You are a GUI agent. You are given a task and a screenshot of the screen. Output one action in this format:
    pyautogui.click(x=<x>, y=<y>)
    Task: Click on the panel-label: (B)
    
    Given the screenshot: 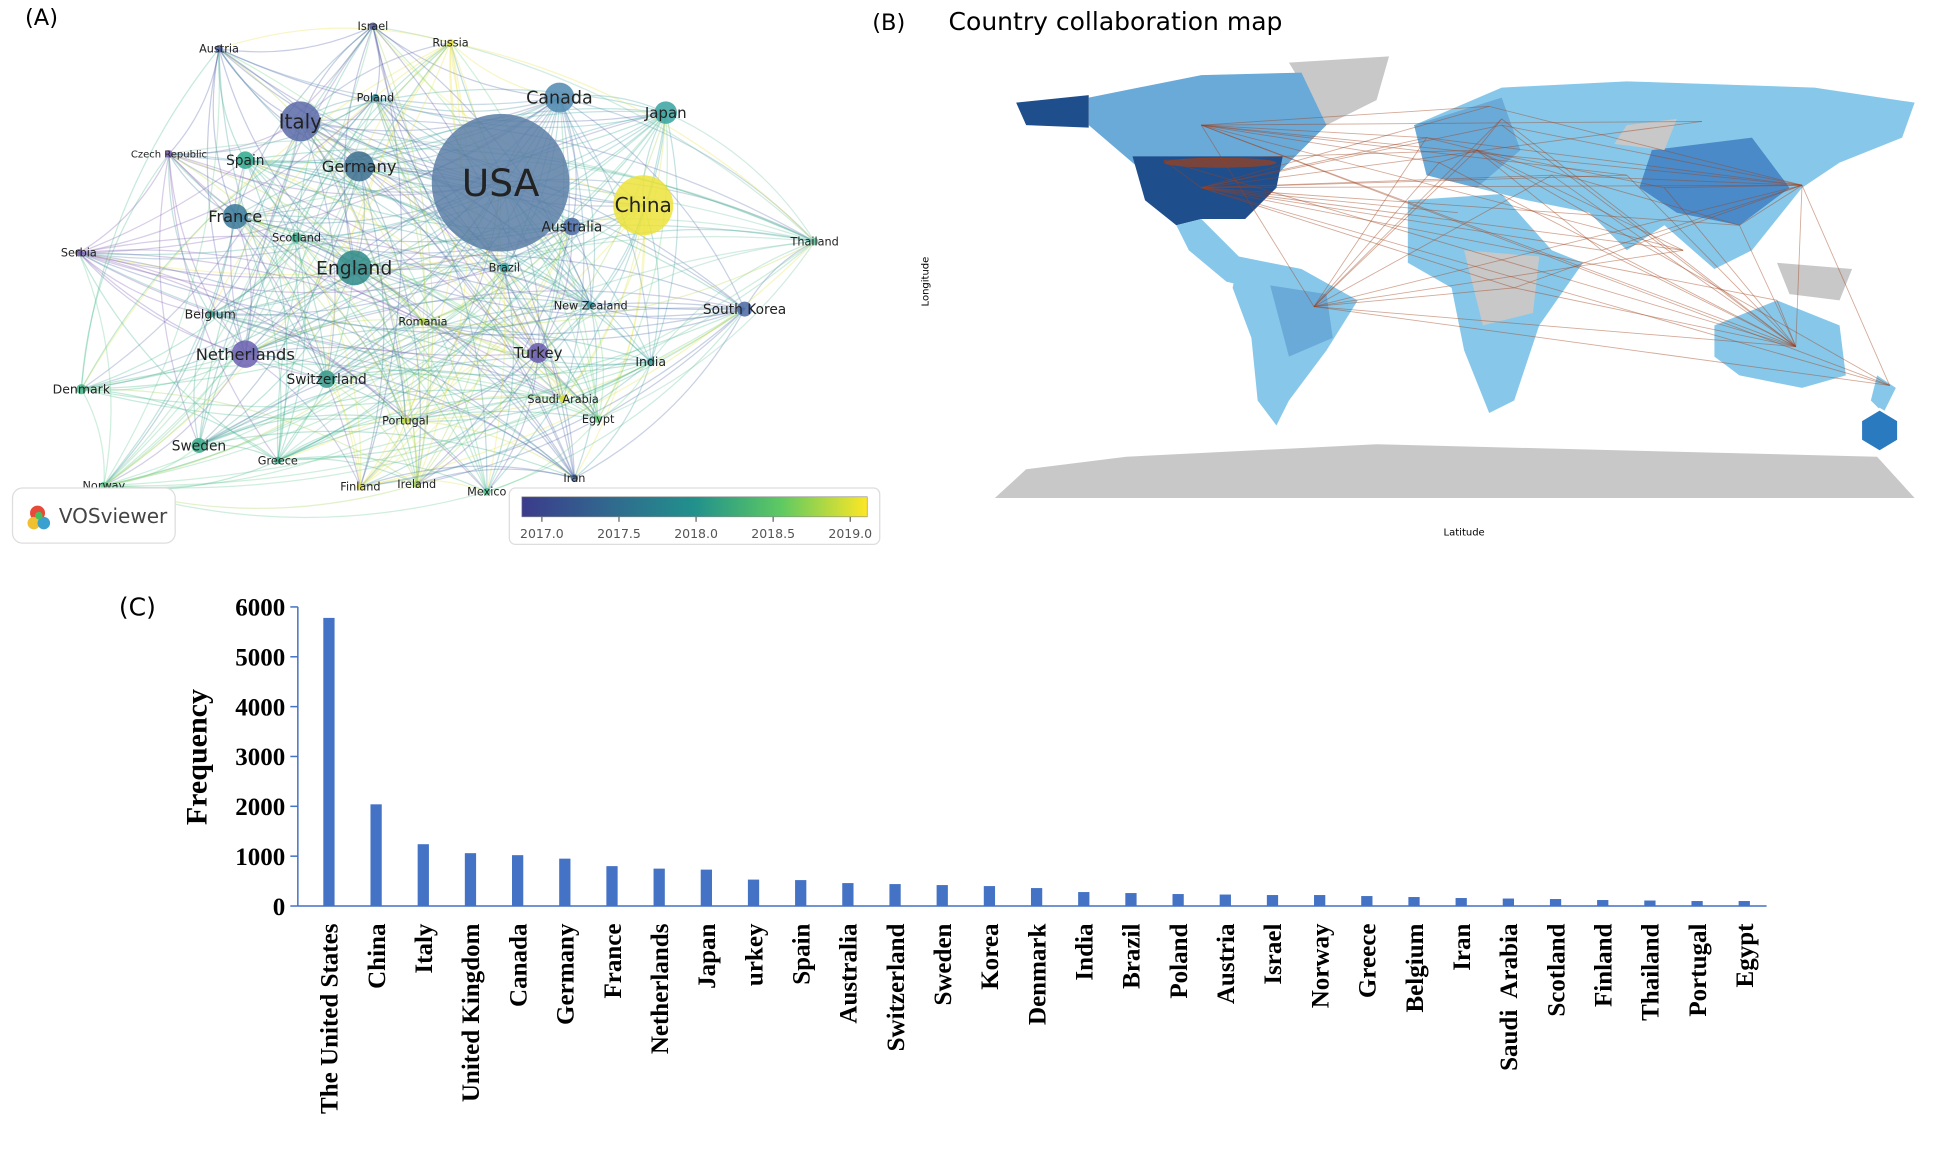 What is the action you would take?
    pyautogui.click(x=888, y=23)
    